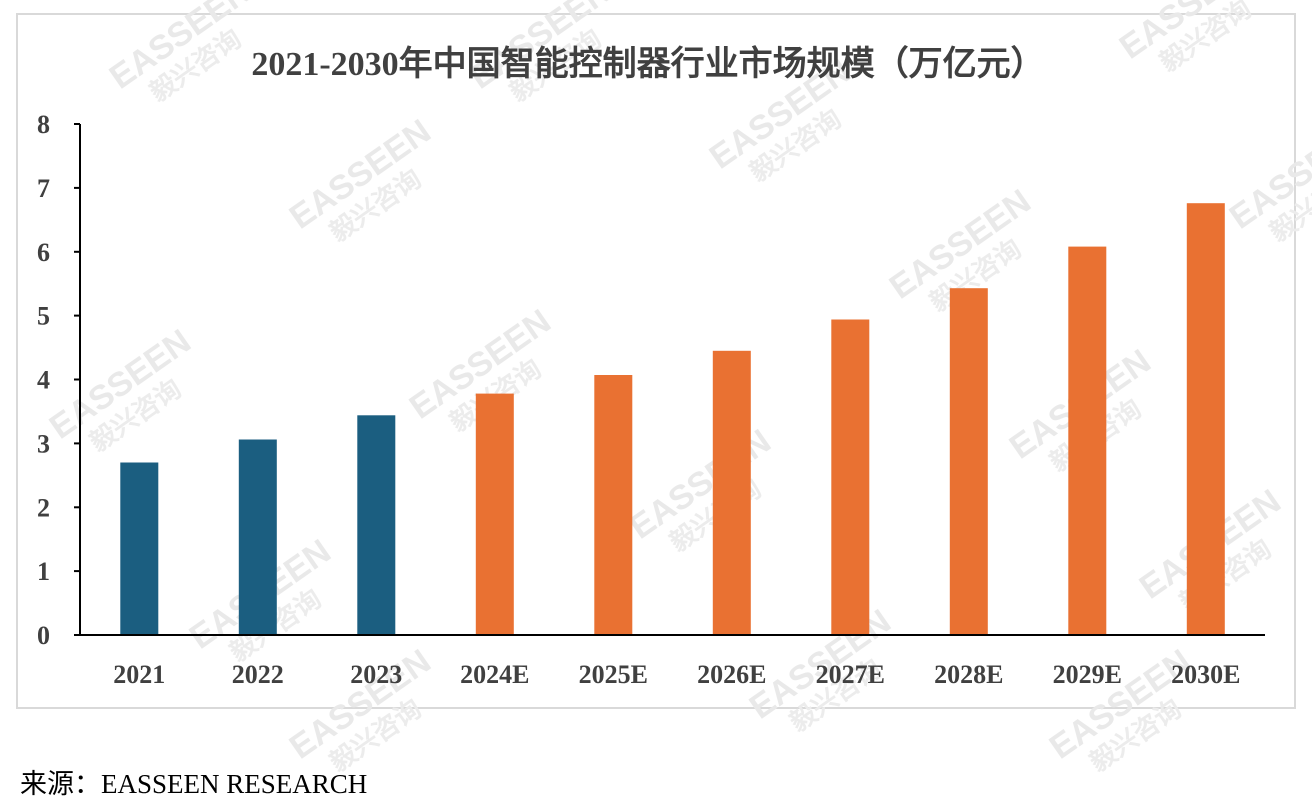 The width and height of the screenshot is (1312, 811). I want to click on source-prefix: 来源：, so click(60, 784).